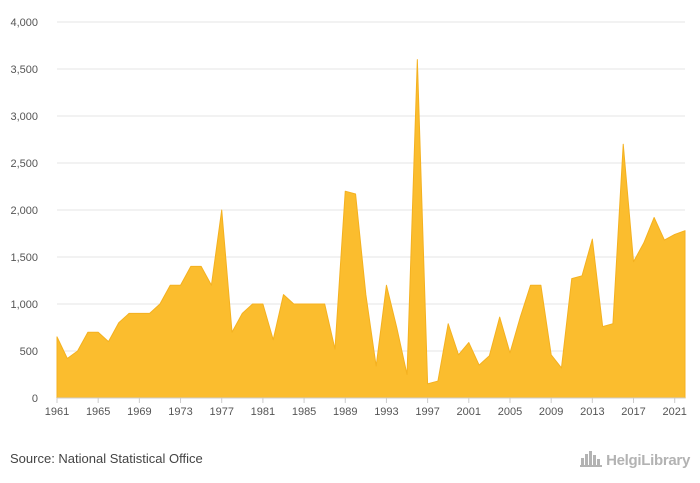 The width and height of the screenshot is (700, 483). What do you see at coordinates (591, 460) in the screenshot?
I see `city-skyline-icon` at bounding box center [591, 460].